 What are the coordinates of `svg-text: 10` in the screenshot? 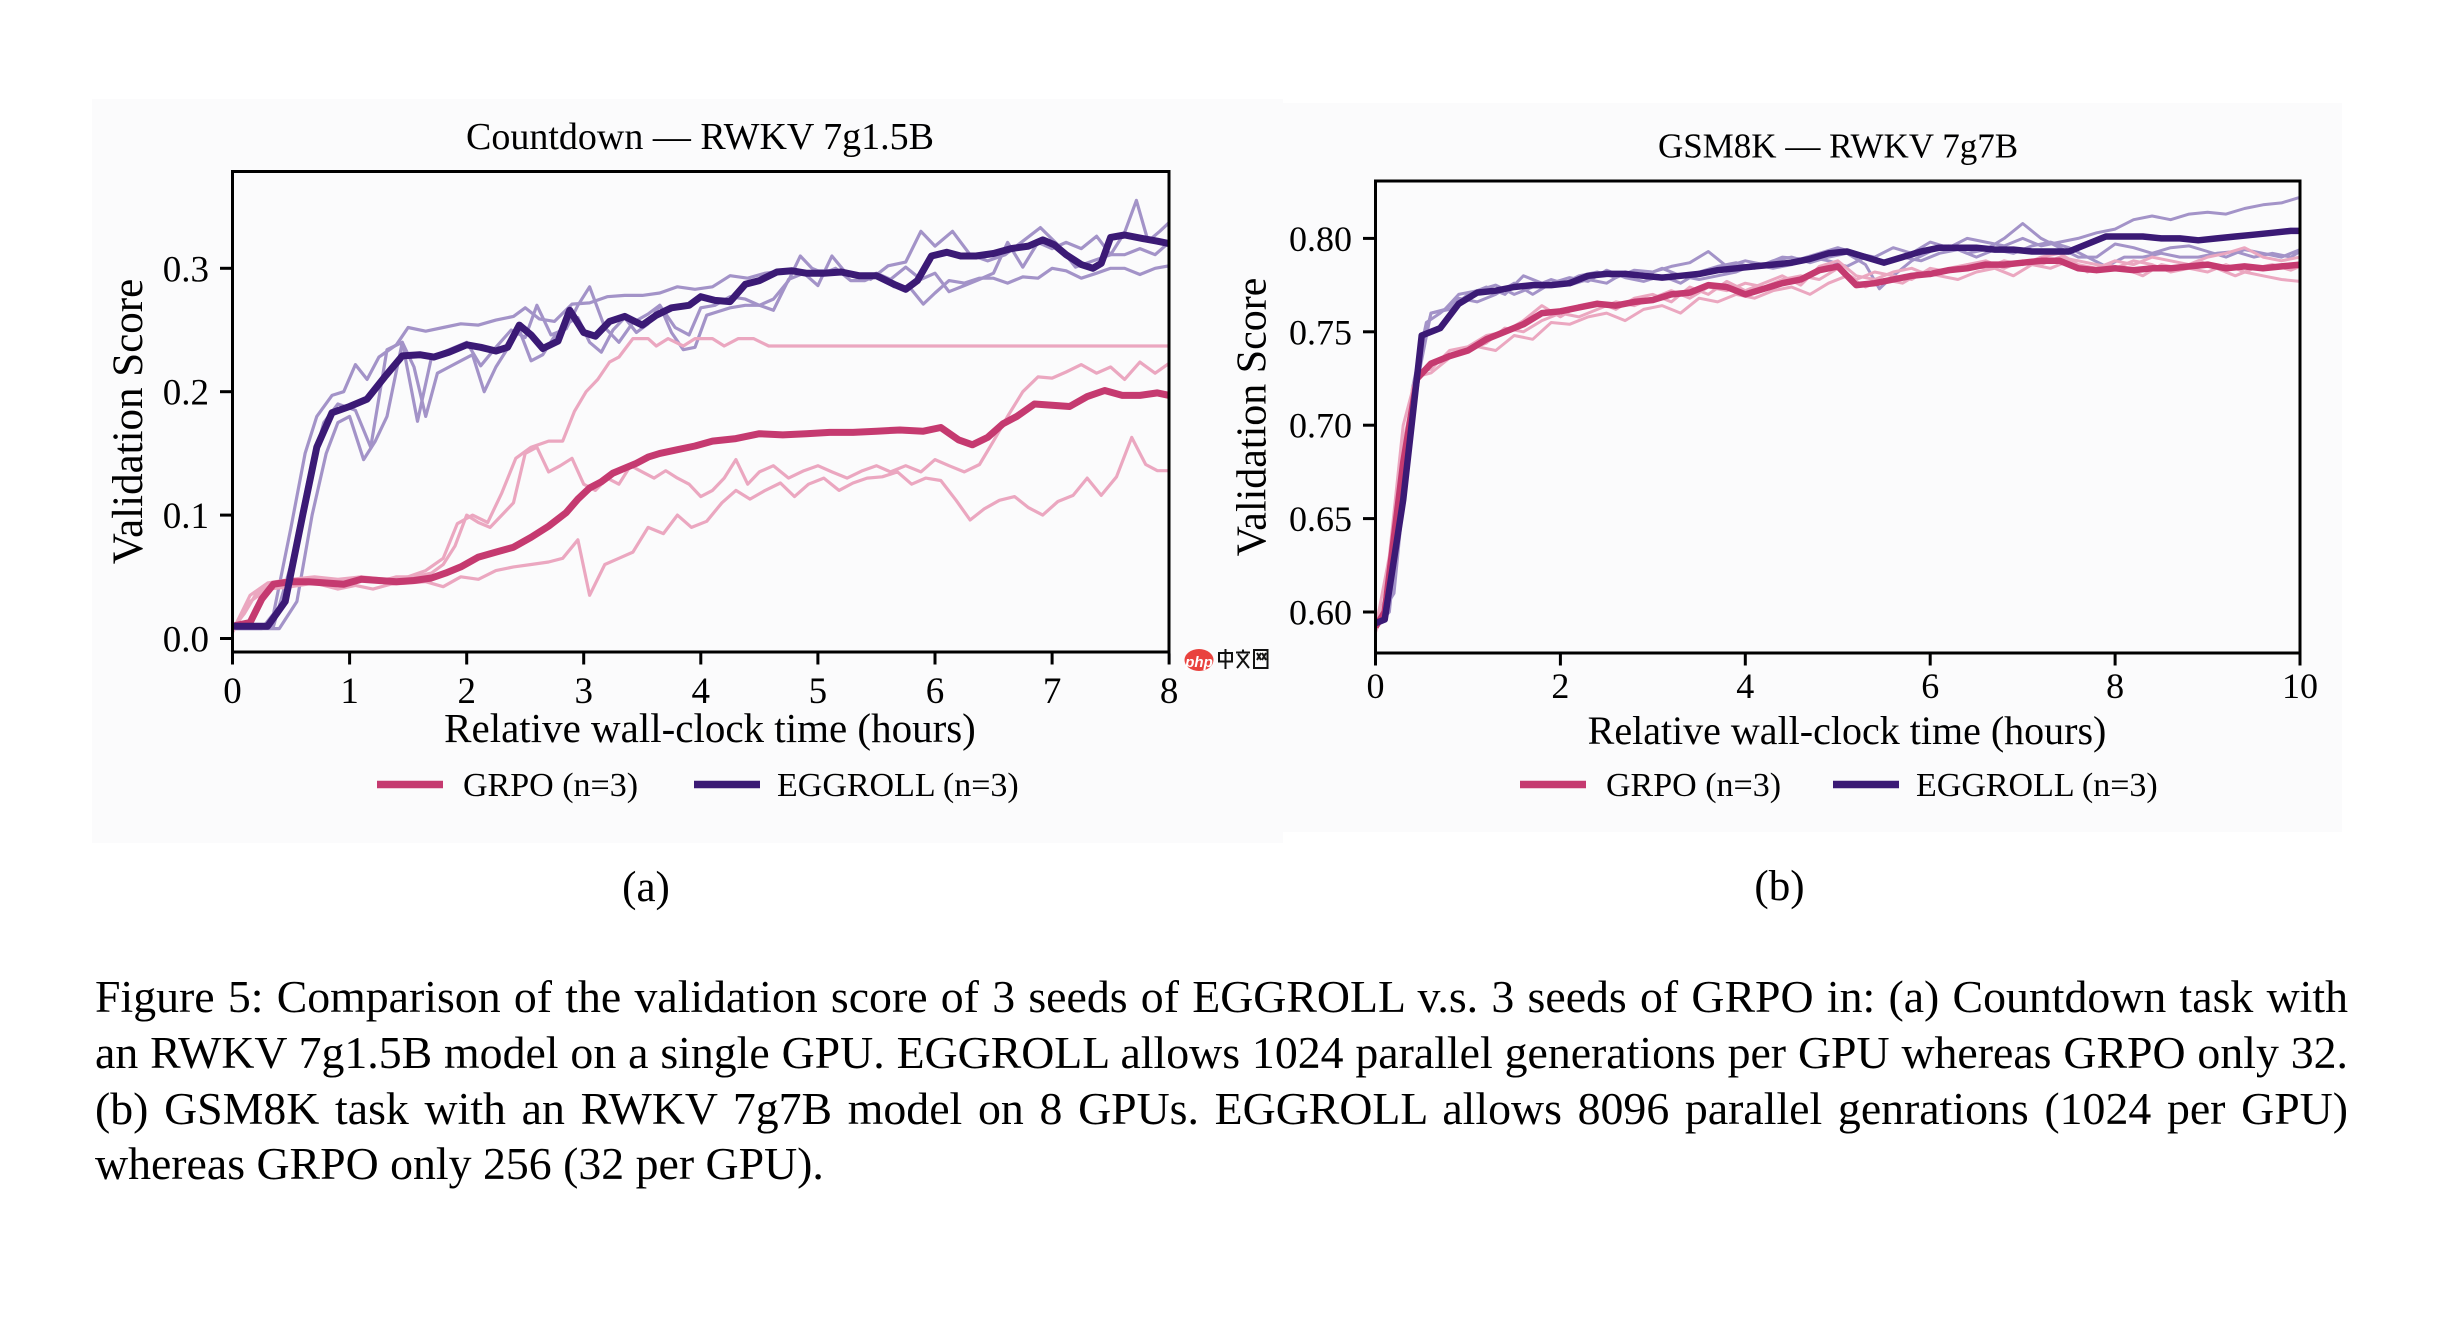 It's located at (2300, 686).